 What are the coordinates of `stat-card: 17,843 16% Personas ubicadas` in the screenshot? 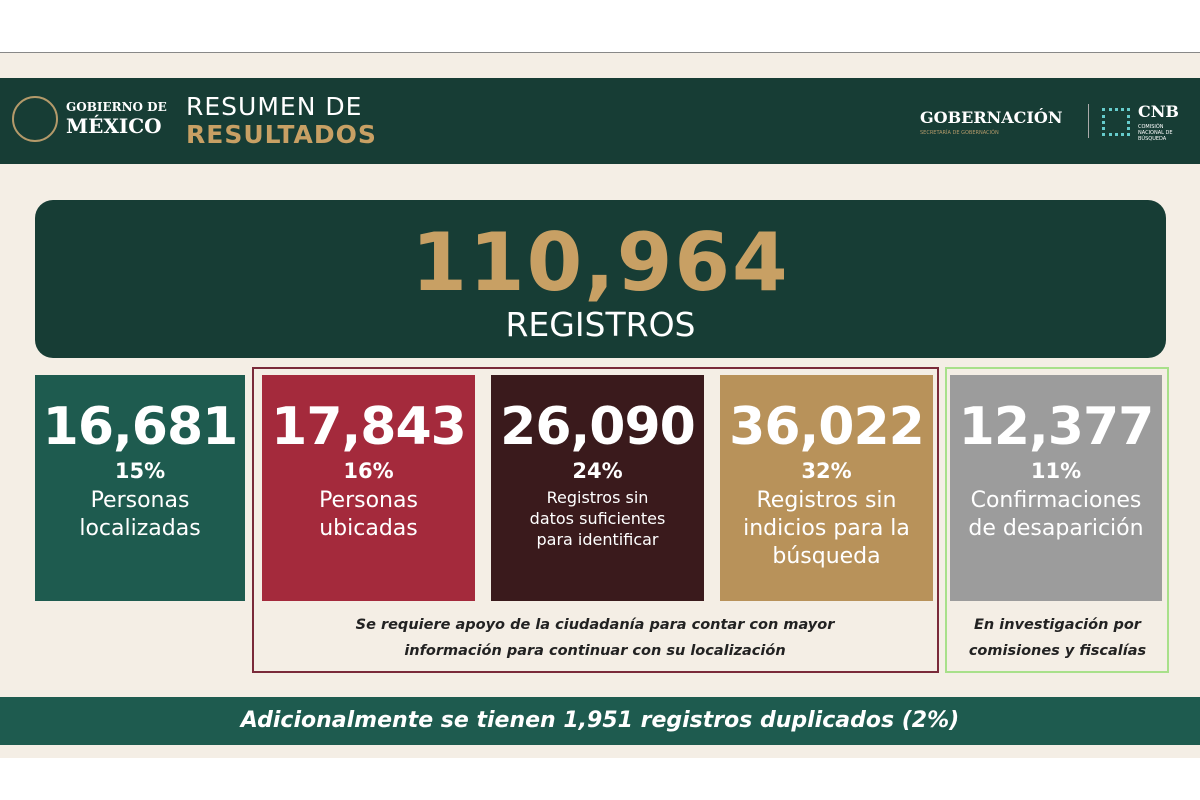 It's located at (368, 488).